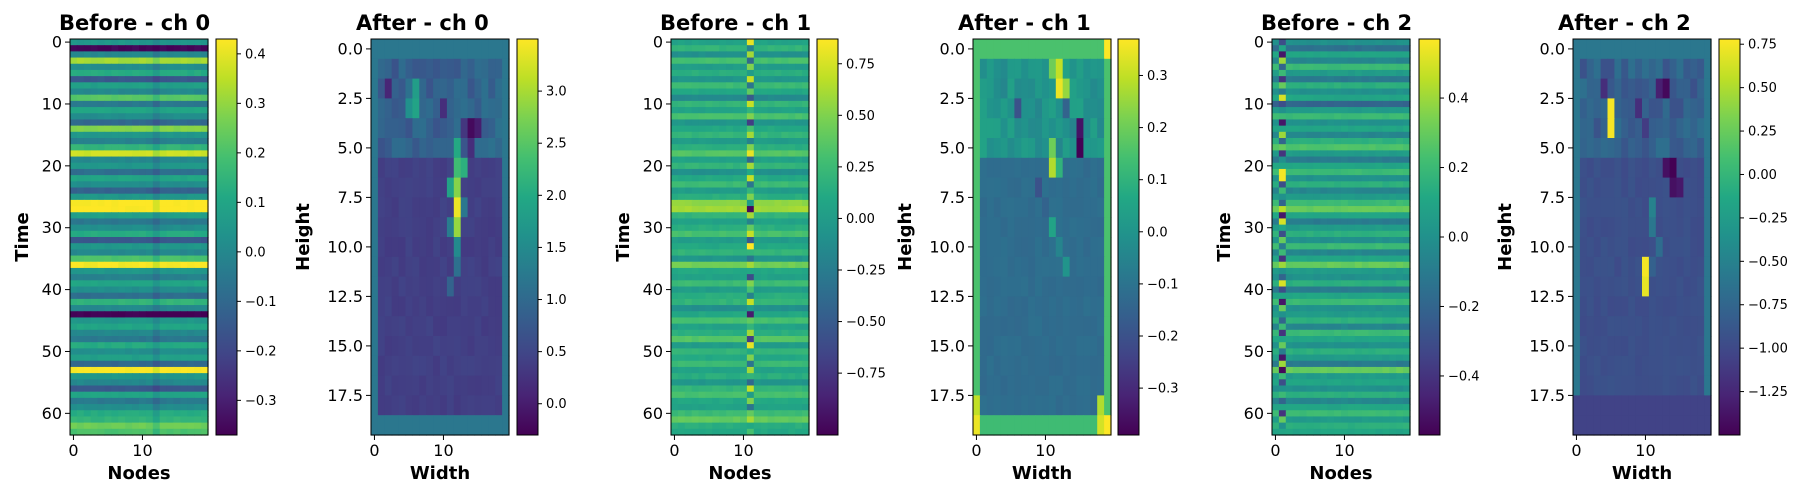 This screenshot has width=1800, height=500. I want to click on x-tick-label: 10, so click(743, 450).